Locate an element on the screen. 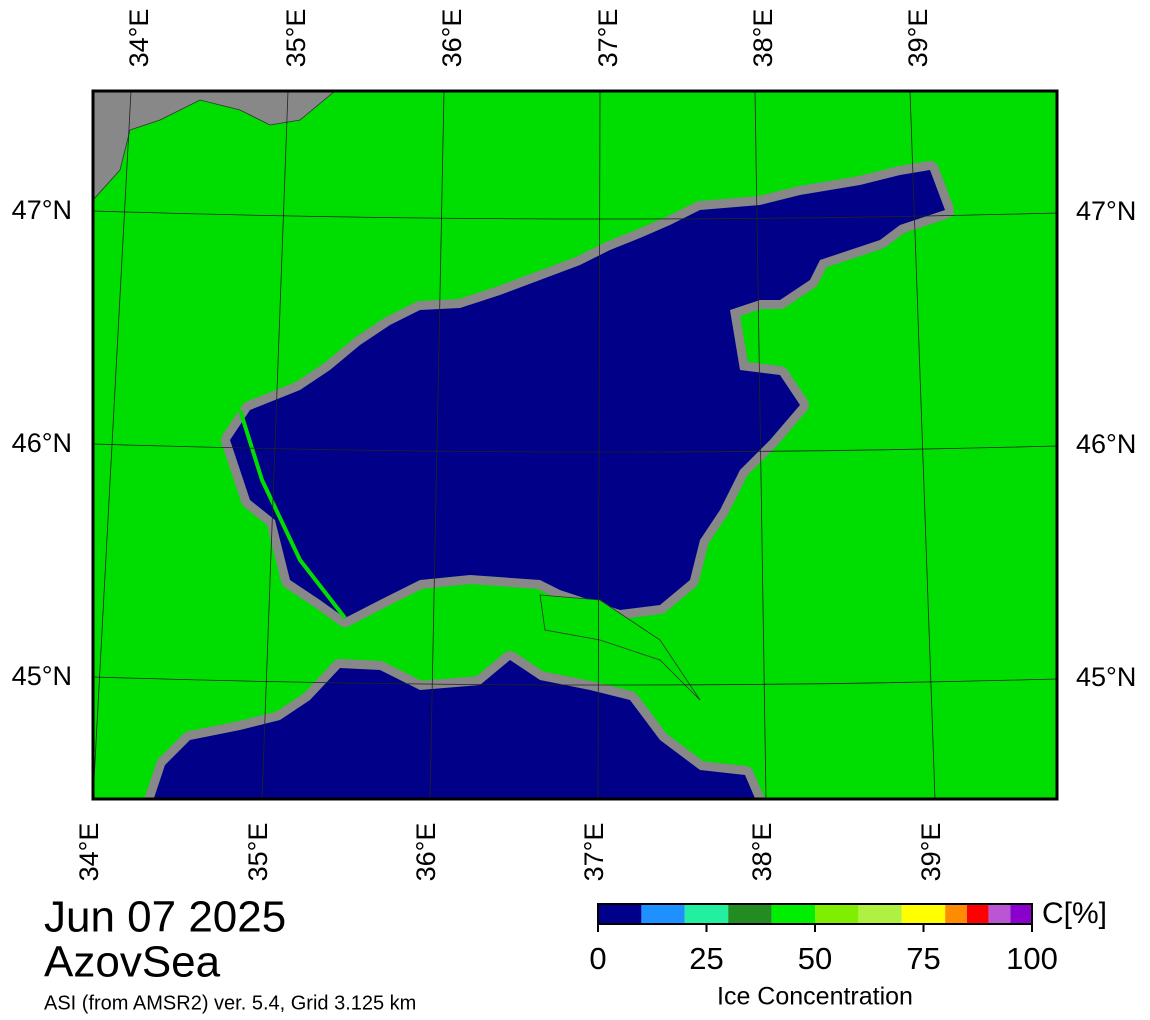  lon-label-top: 37°E is located at coordinates (608, 38).